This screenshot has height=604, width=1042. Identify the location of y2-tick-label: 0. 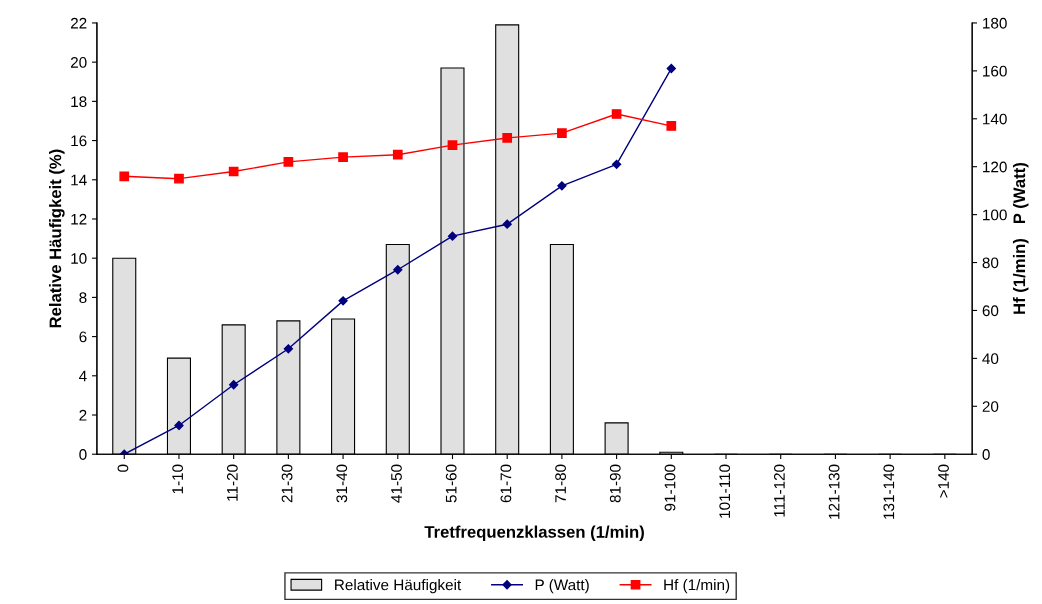
(986, 454).